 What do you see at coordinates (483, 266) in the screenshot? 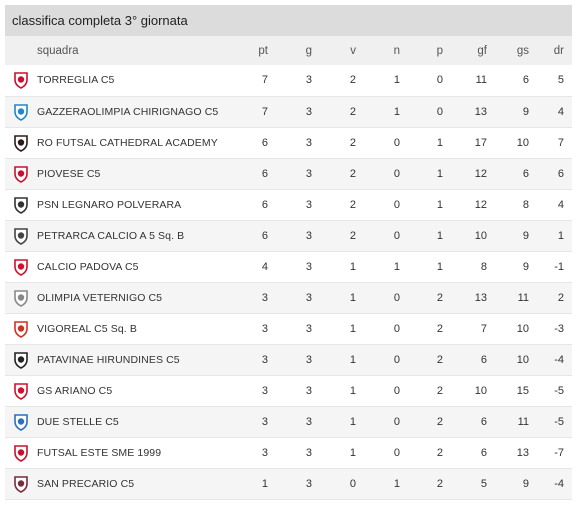
I see `stat-gf: 8` at bounding box center [483, 266].